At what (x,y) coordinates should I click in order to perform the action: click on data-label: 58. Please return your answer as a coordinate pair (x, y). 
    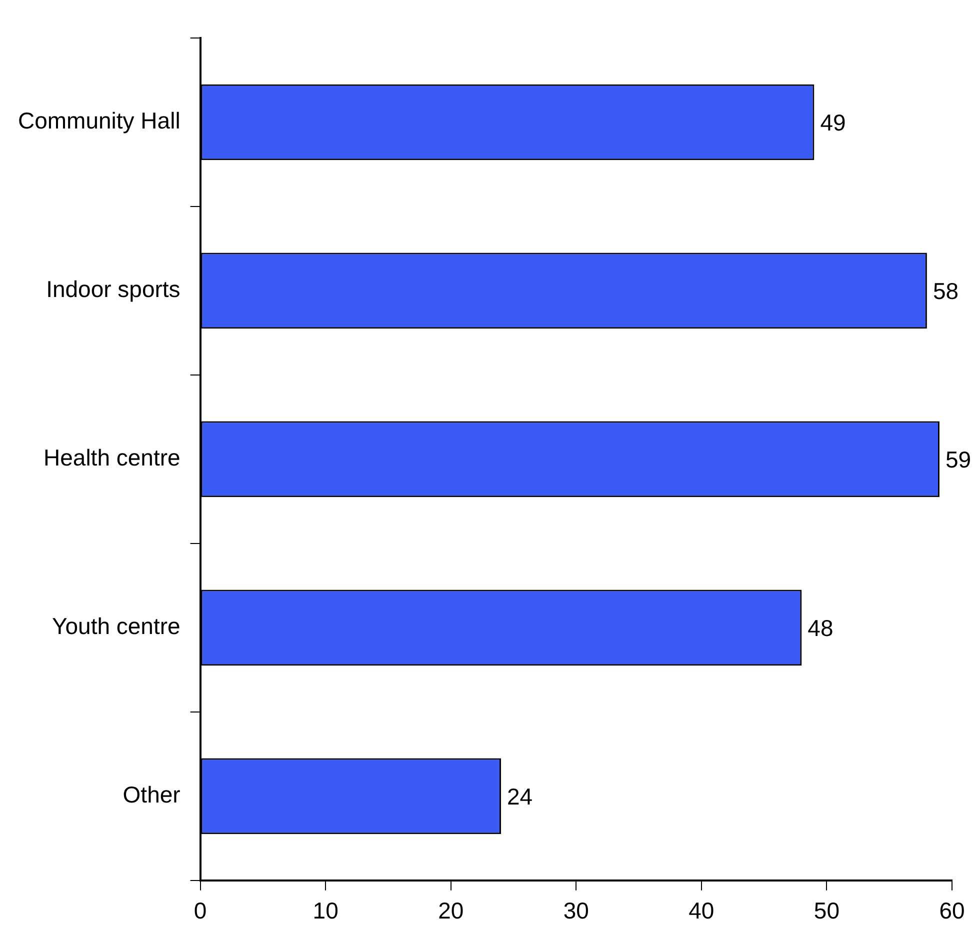
    Looking at the image, I should click on (945, 291).